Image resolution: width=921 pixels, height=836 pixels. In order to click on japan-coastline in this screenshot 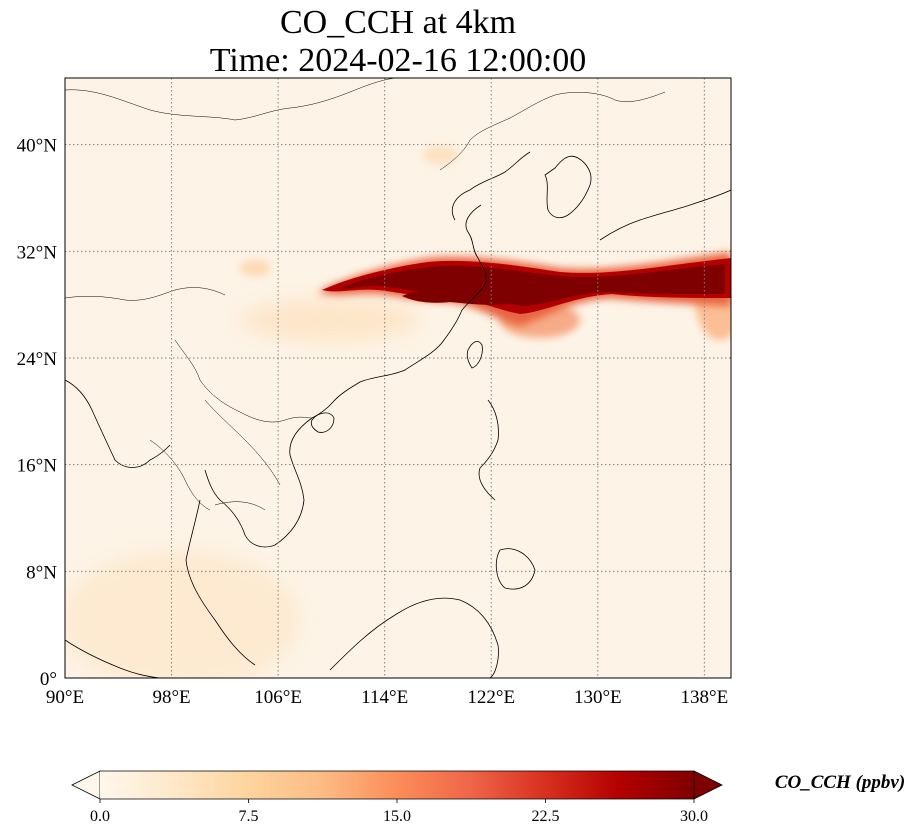, I will do `click(665, 215)`.